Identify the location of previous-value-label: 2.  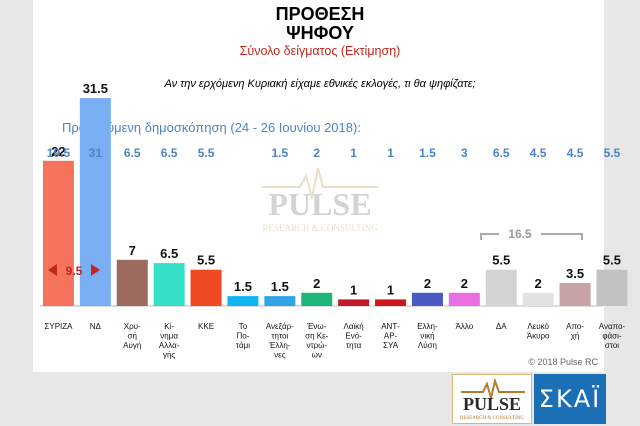
(316, 153).